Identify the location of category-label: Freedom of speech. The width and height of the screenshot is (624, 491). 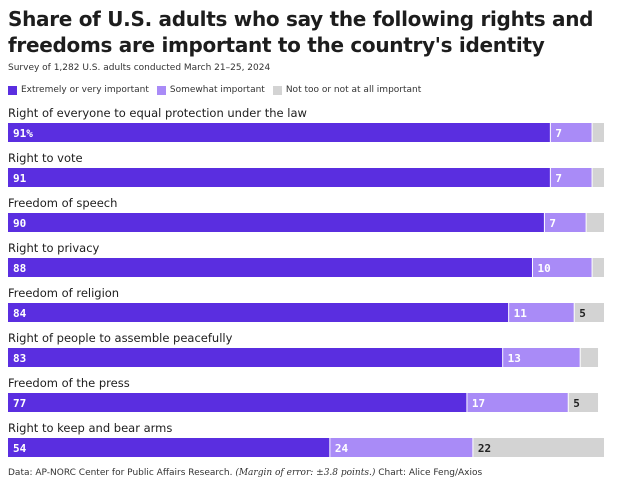
(62, 203).